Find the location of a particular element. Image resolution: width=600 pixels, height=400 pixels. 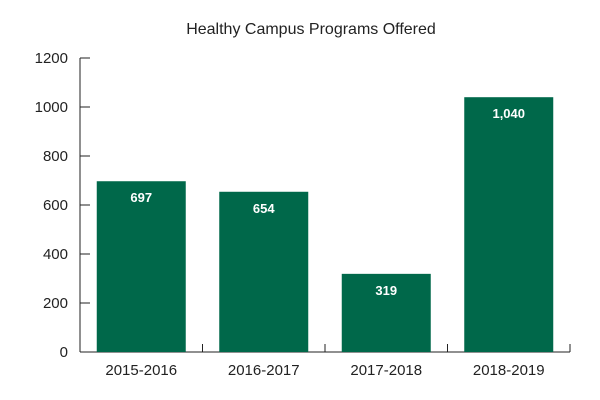

y-tick-label: 600 is located at coordinates (55, 205).